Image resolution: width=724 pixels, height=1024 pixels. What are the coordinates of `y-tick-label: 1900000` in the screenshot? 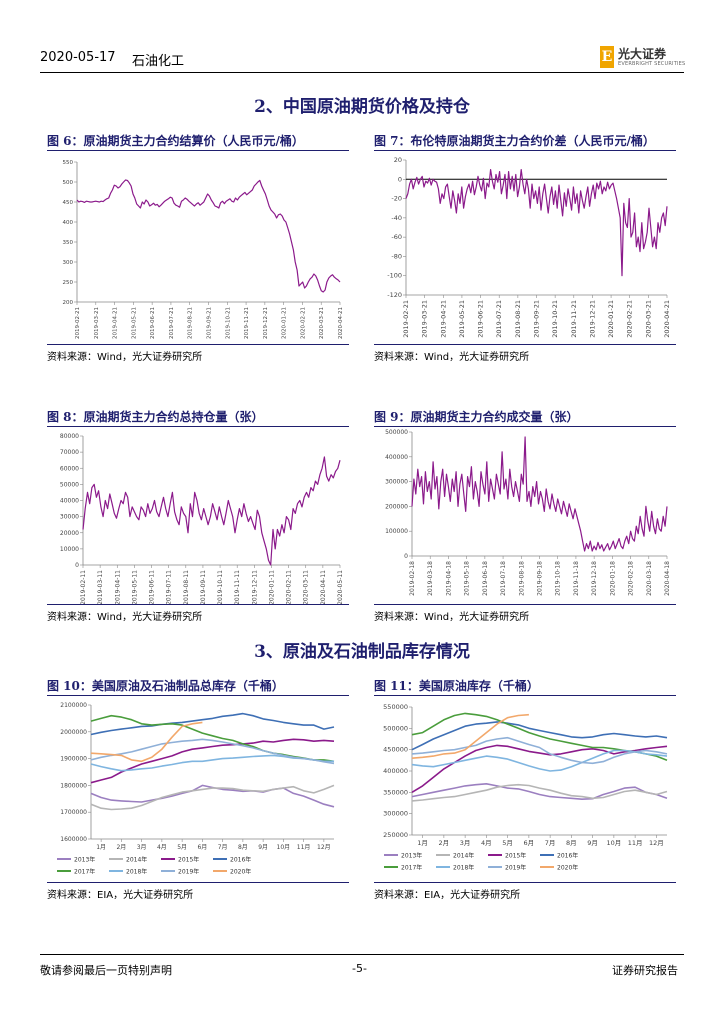 It's located at (73, 759).